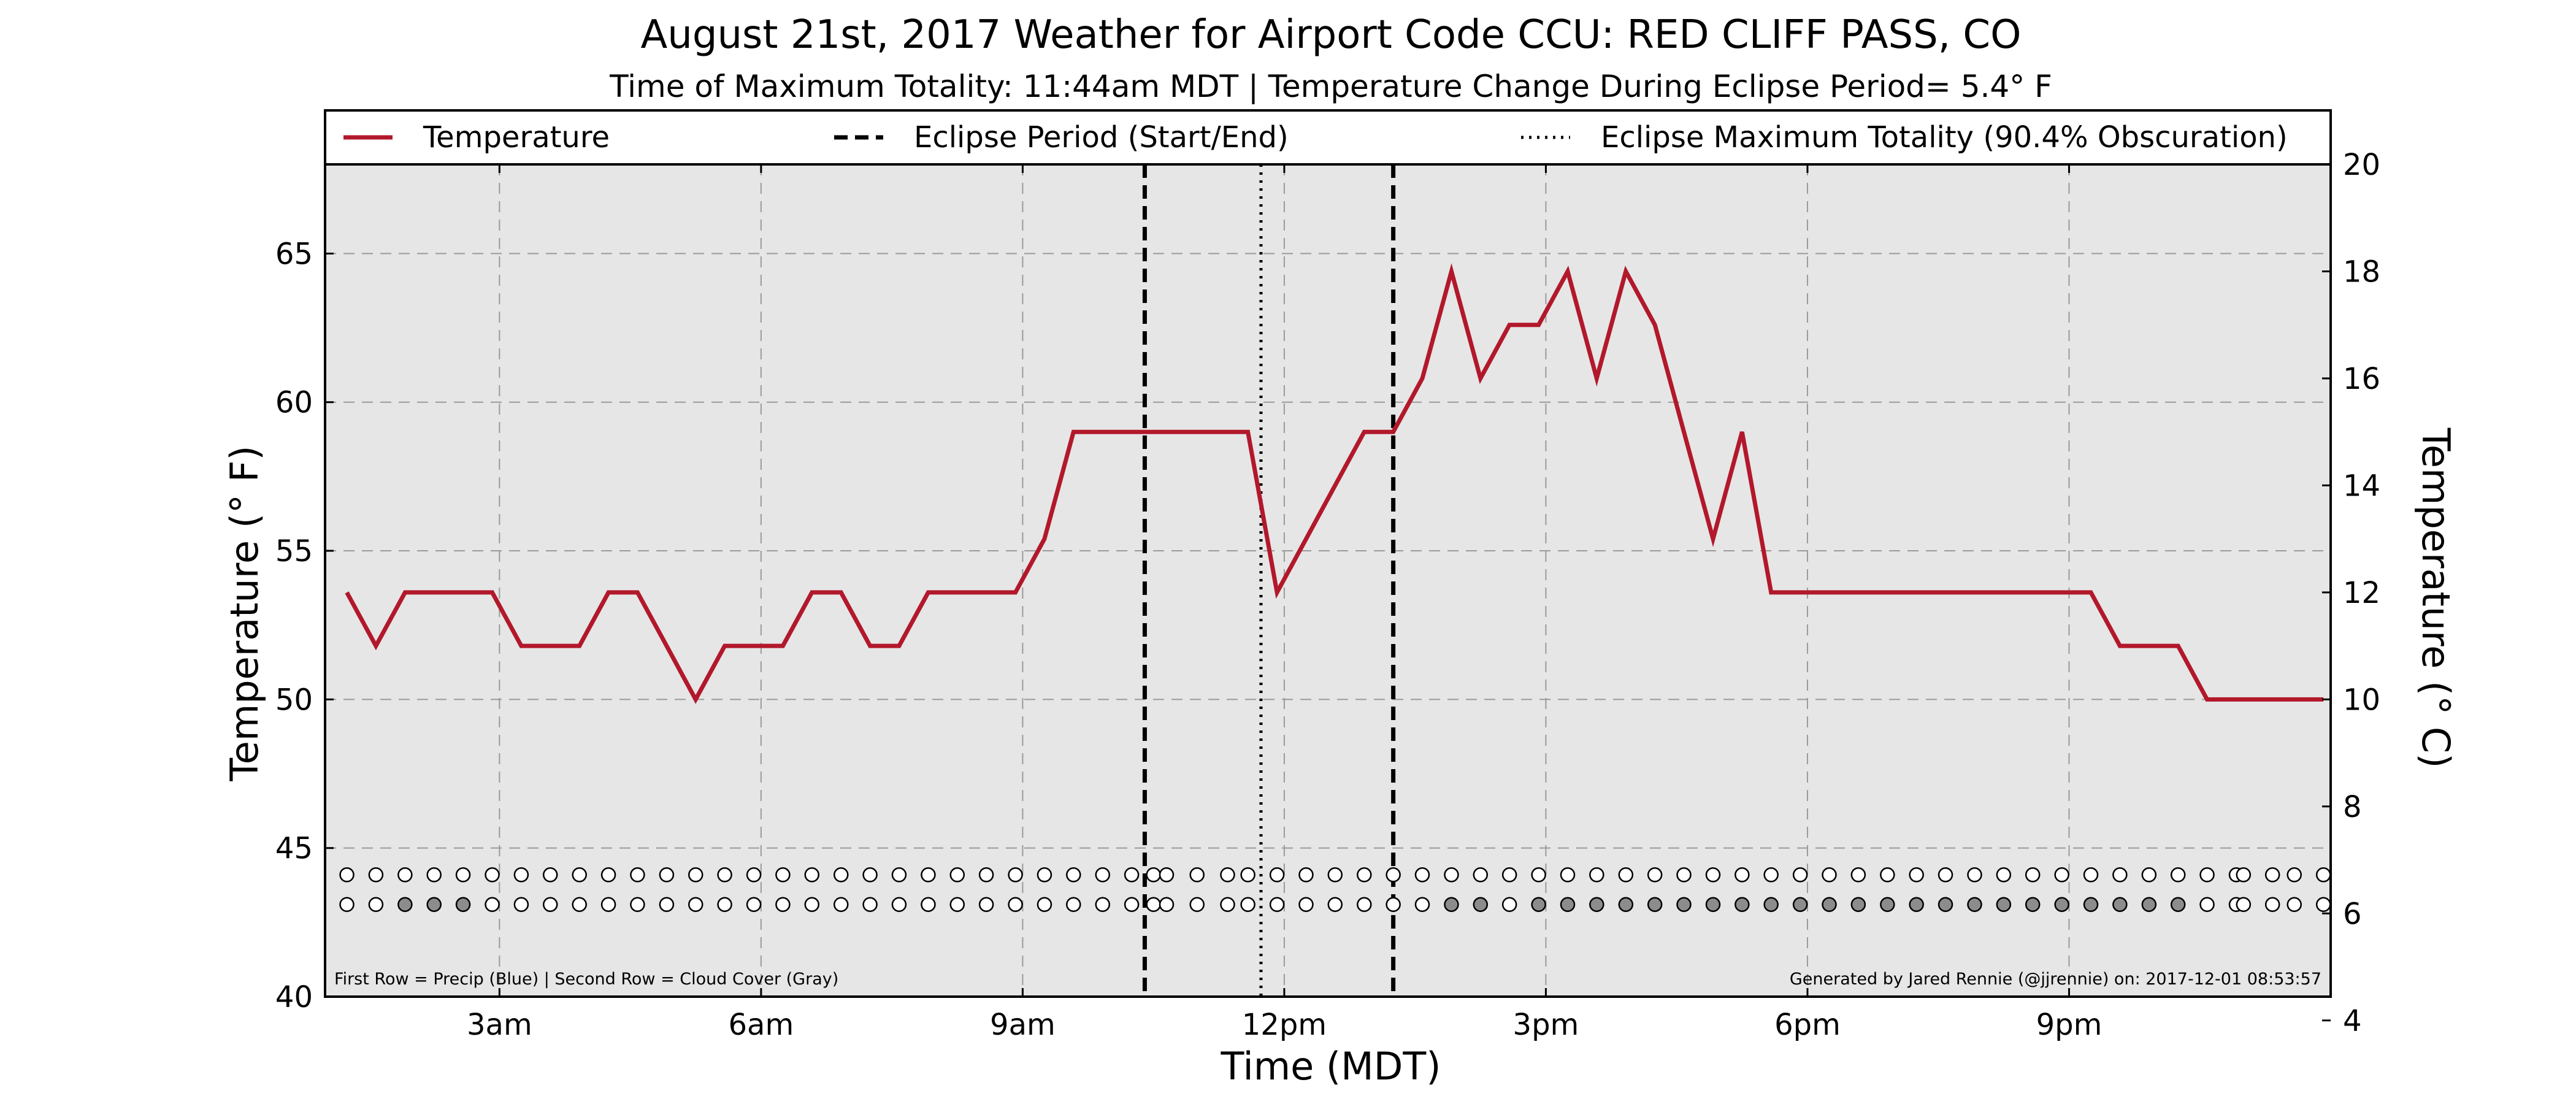 This screenshot has height=1104, width=2576. I want to click on y-tick-label: 55, so click(294, 551).